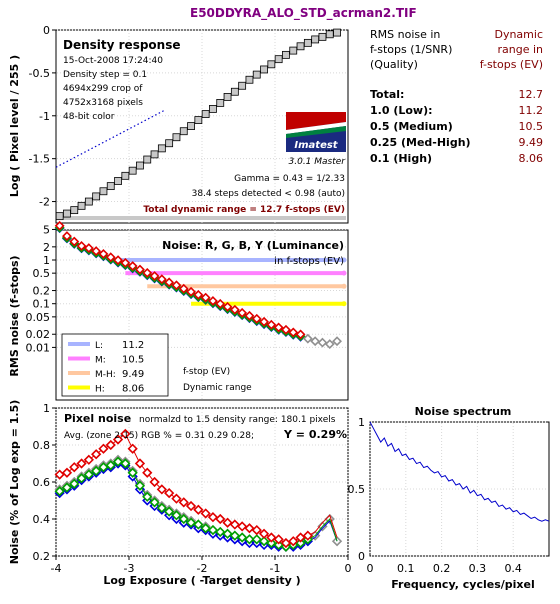  Describe the element at coordinates (79, 373) in the screenshot. I see `legend-swatch-dot` at that location.